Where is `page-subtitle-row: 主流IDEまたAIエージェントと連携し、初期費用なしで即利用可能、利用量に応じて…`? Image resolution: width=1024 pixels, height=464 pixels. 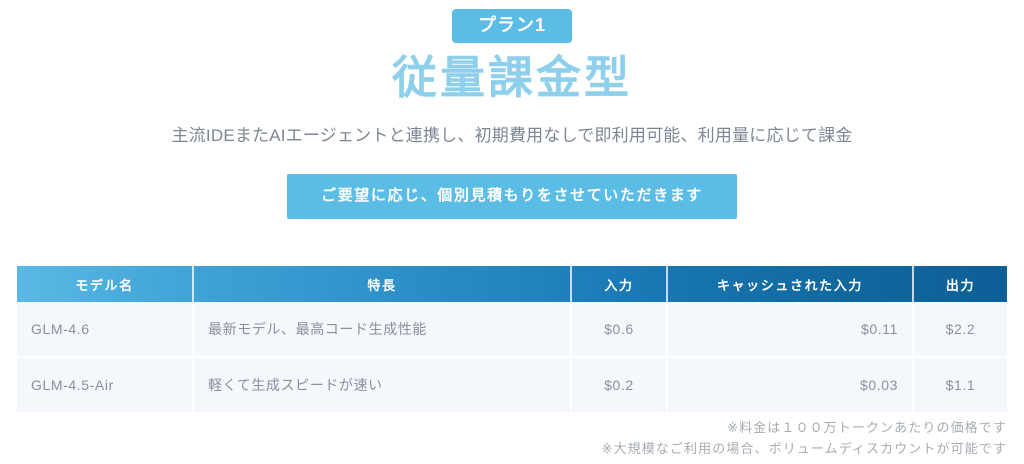 page-subtitle-row: 主流IDEまたAIエージェントと連携し、初期費用なしで即利用可能、利用量に応じて… is located at coordinates (512, 136).